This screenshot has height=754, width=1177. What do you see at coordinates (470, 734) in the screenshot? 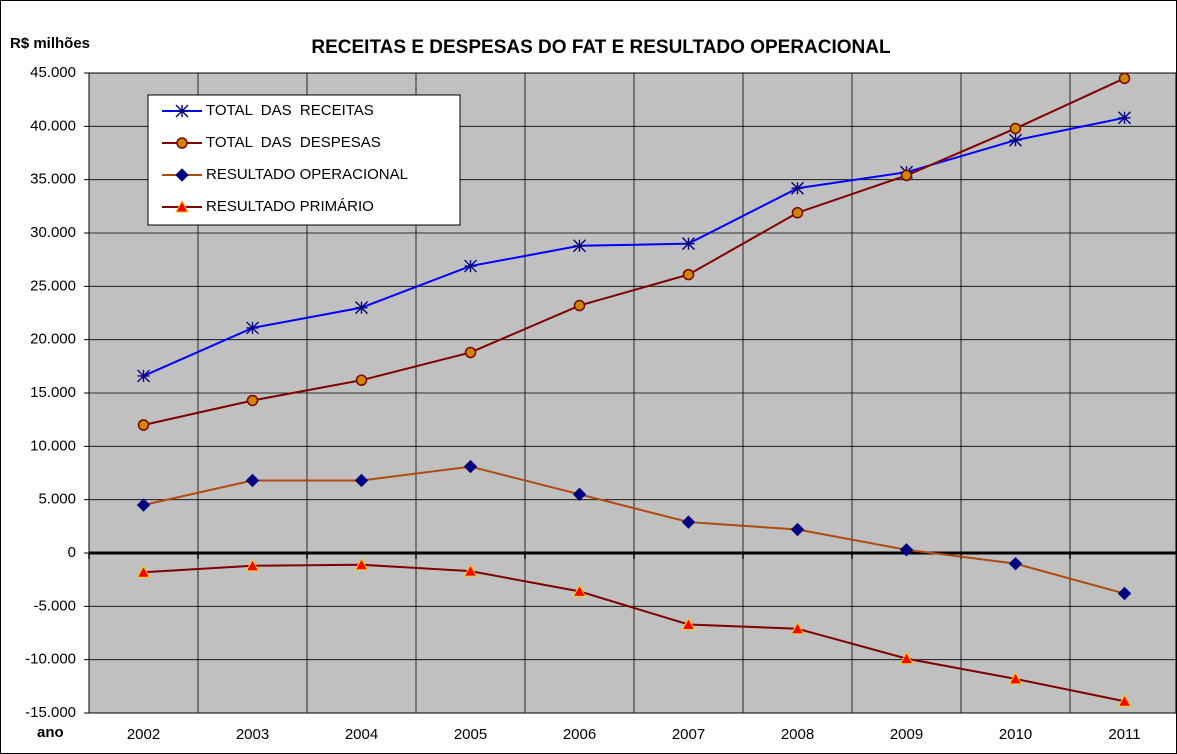
I see `x-tick-label: 2005` at bounding box center [470, 734].